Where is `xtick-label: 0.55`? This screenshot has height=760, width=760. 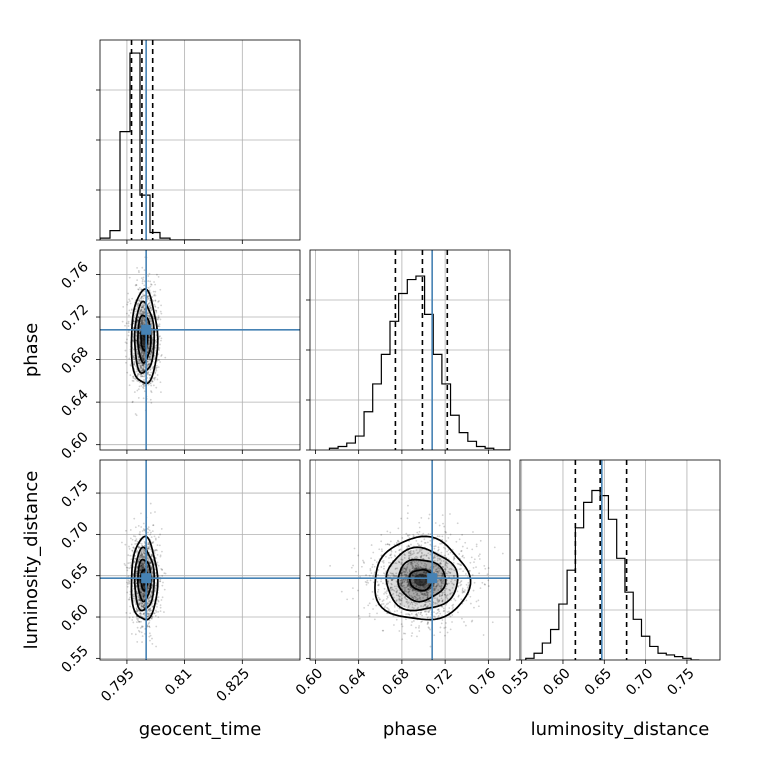
xtick-label: 0.55 is located at coordinates (515, 682).